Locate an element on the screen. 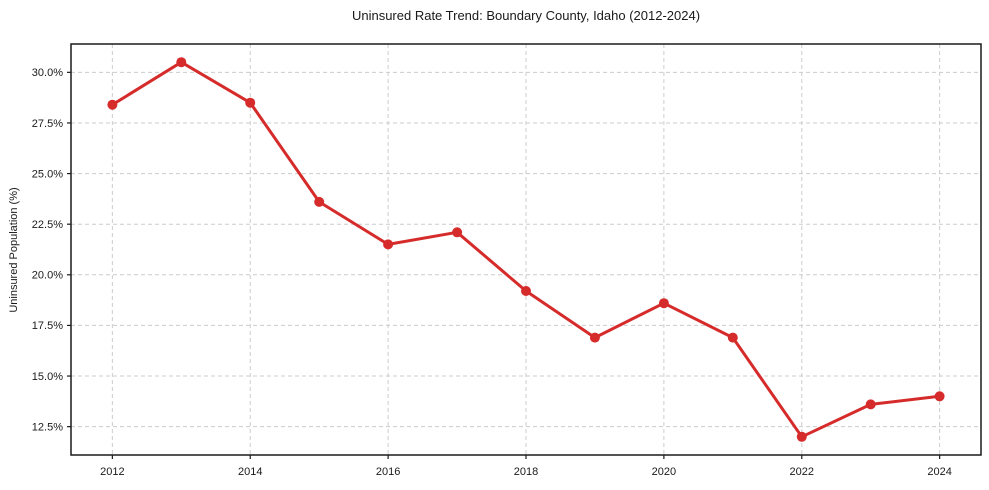 This screenshot has height=490, width=989. x-tick-label: 2022 is located at coordinates (802, 472).